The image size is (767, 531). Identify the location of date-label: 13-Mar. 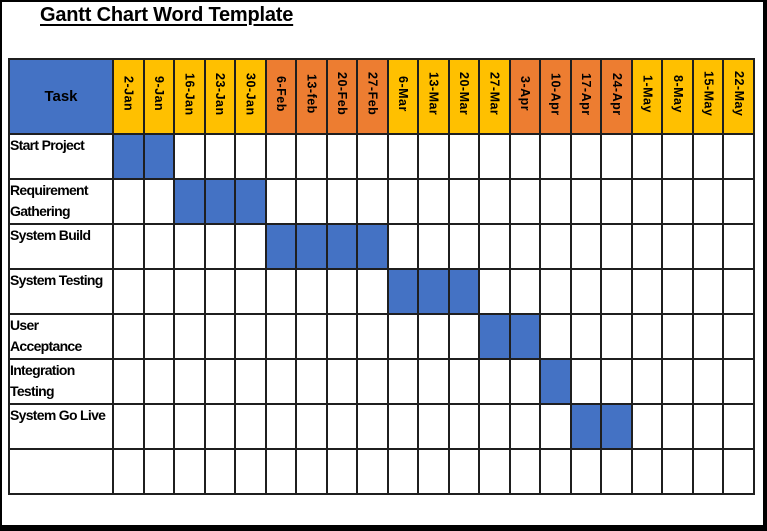
(433, 94).